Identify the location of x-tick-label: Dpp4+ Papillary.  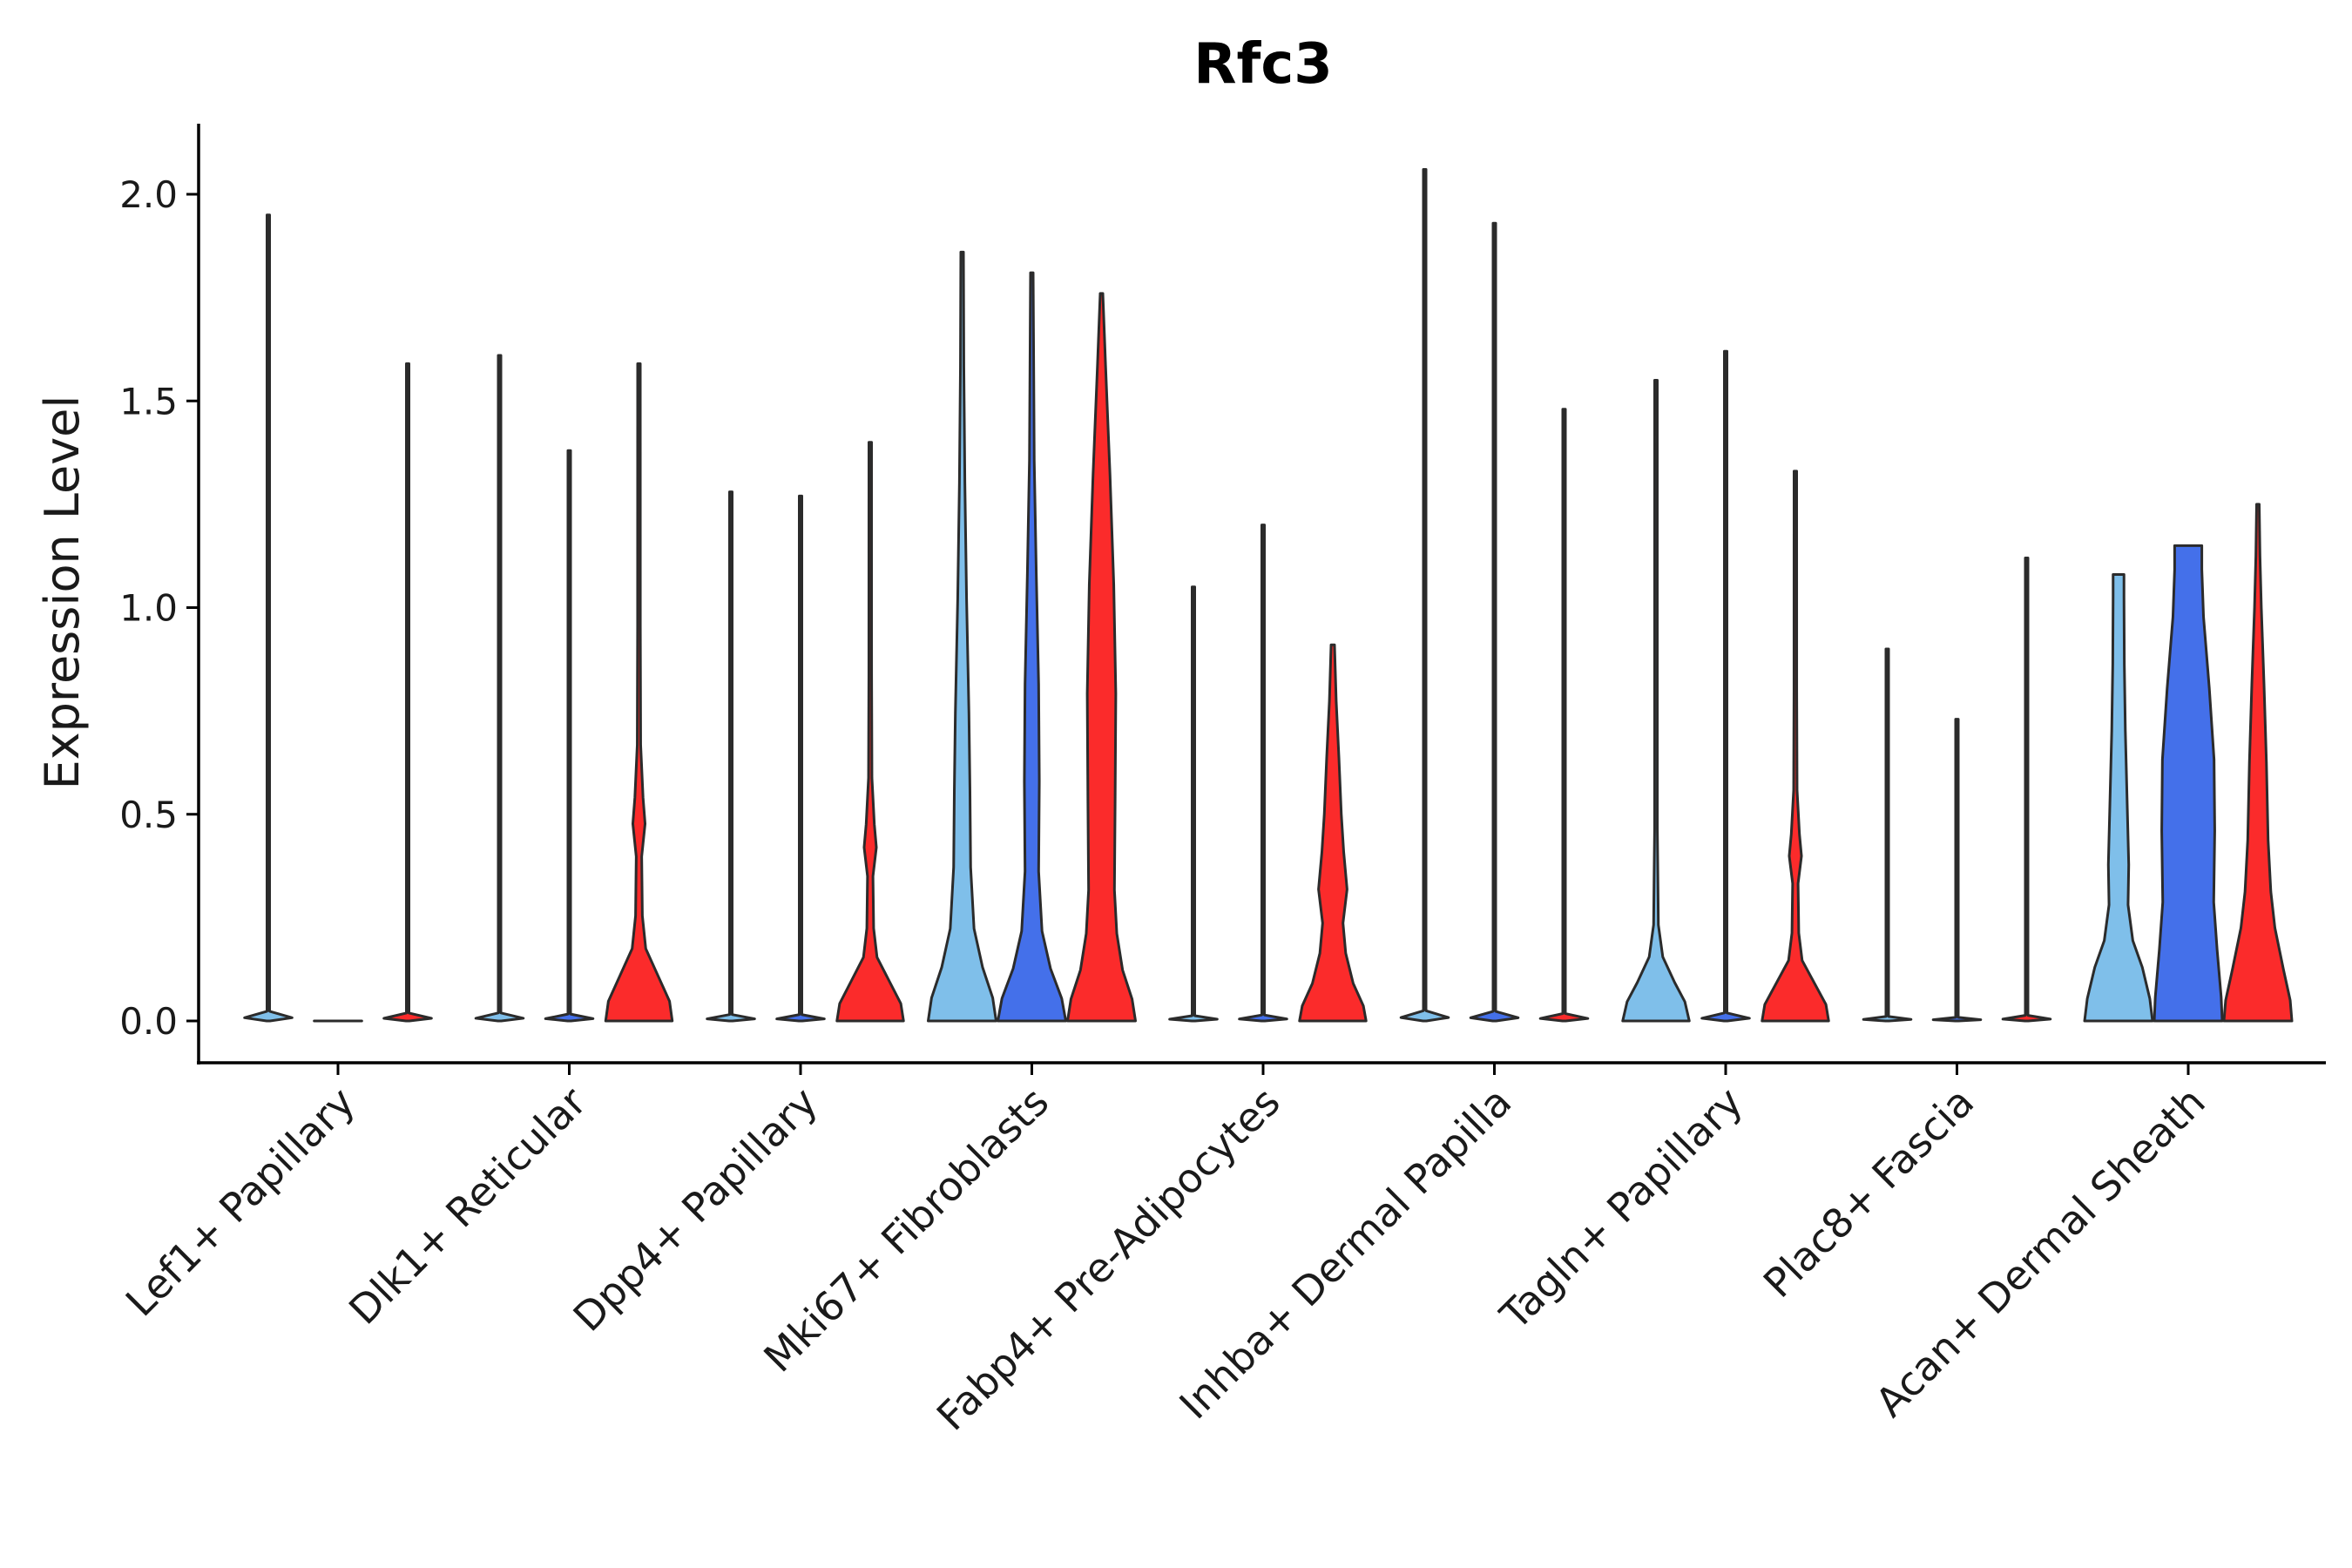
(695, 1209).